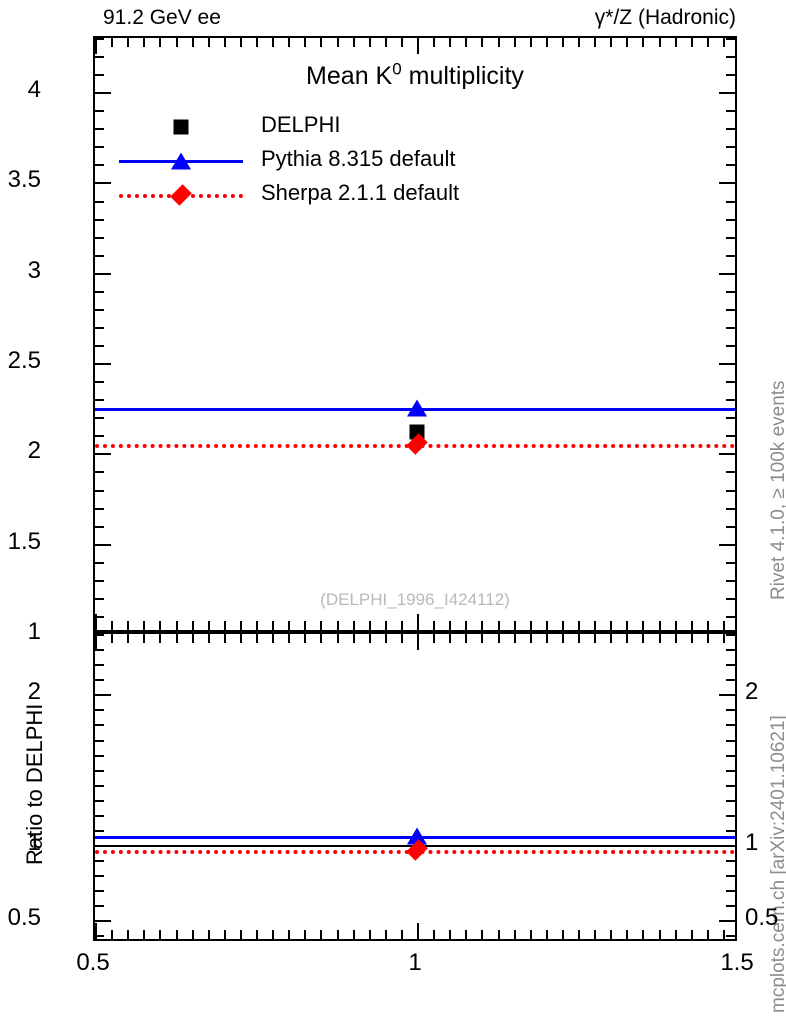  Describe the element at coordinates (417, 836) in the screenshot. I see `ratio-pythia-data-point` at that location.